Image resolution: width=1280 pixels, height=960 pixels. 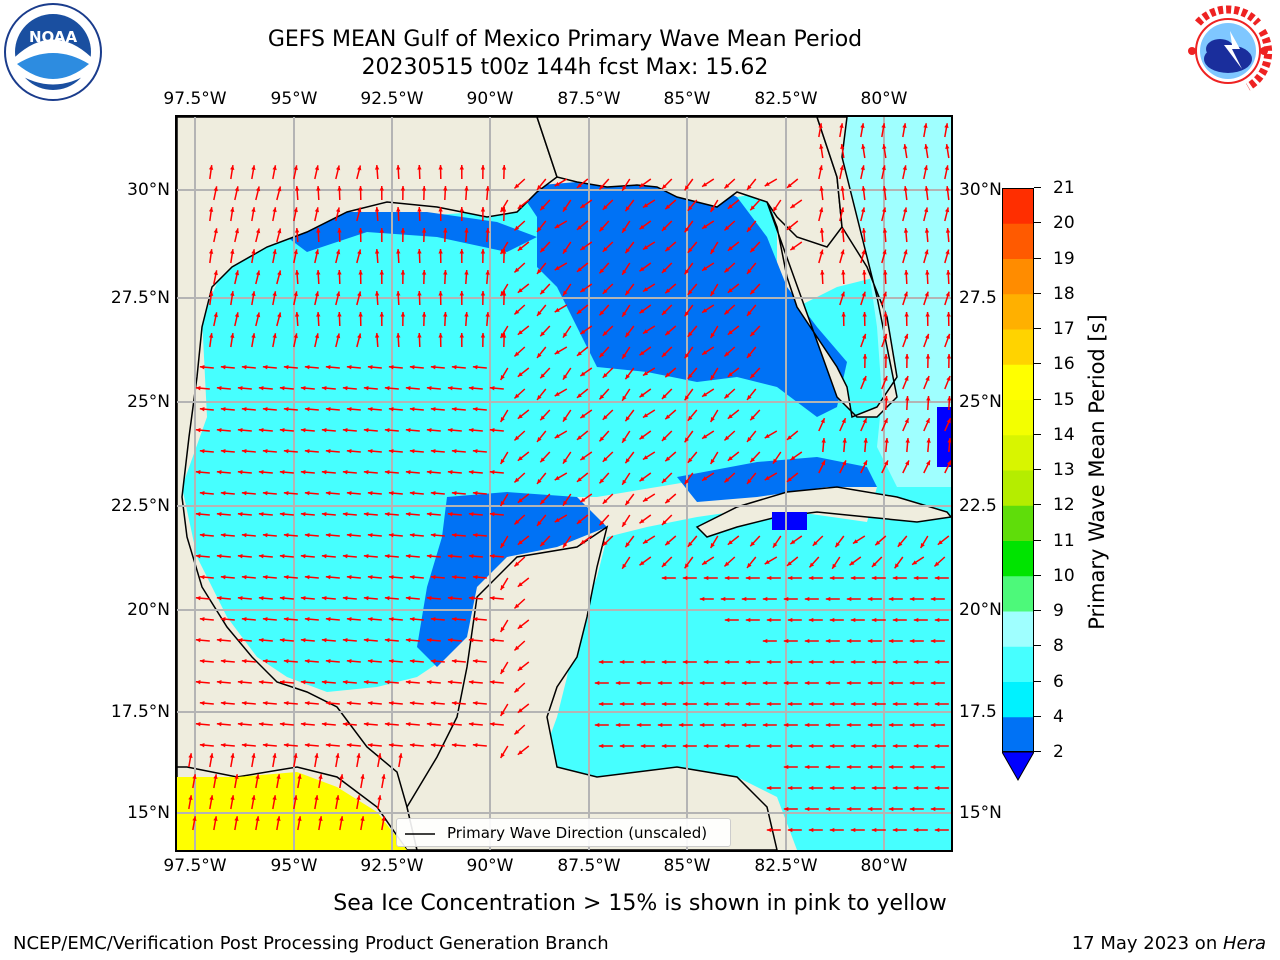 I want to click on lon-label-top: 85°W, so click(x=687, y=99).